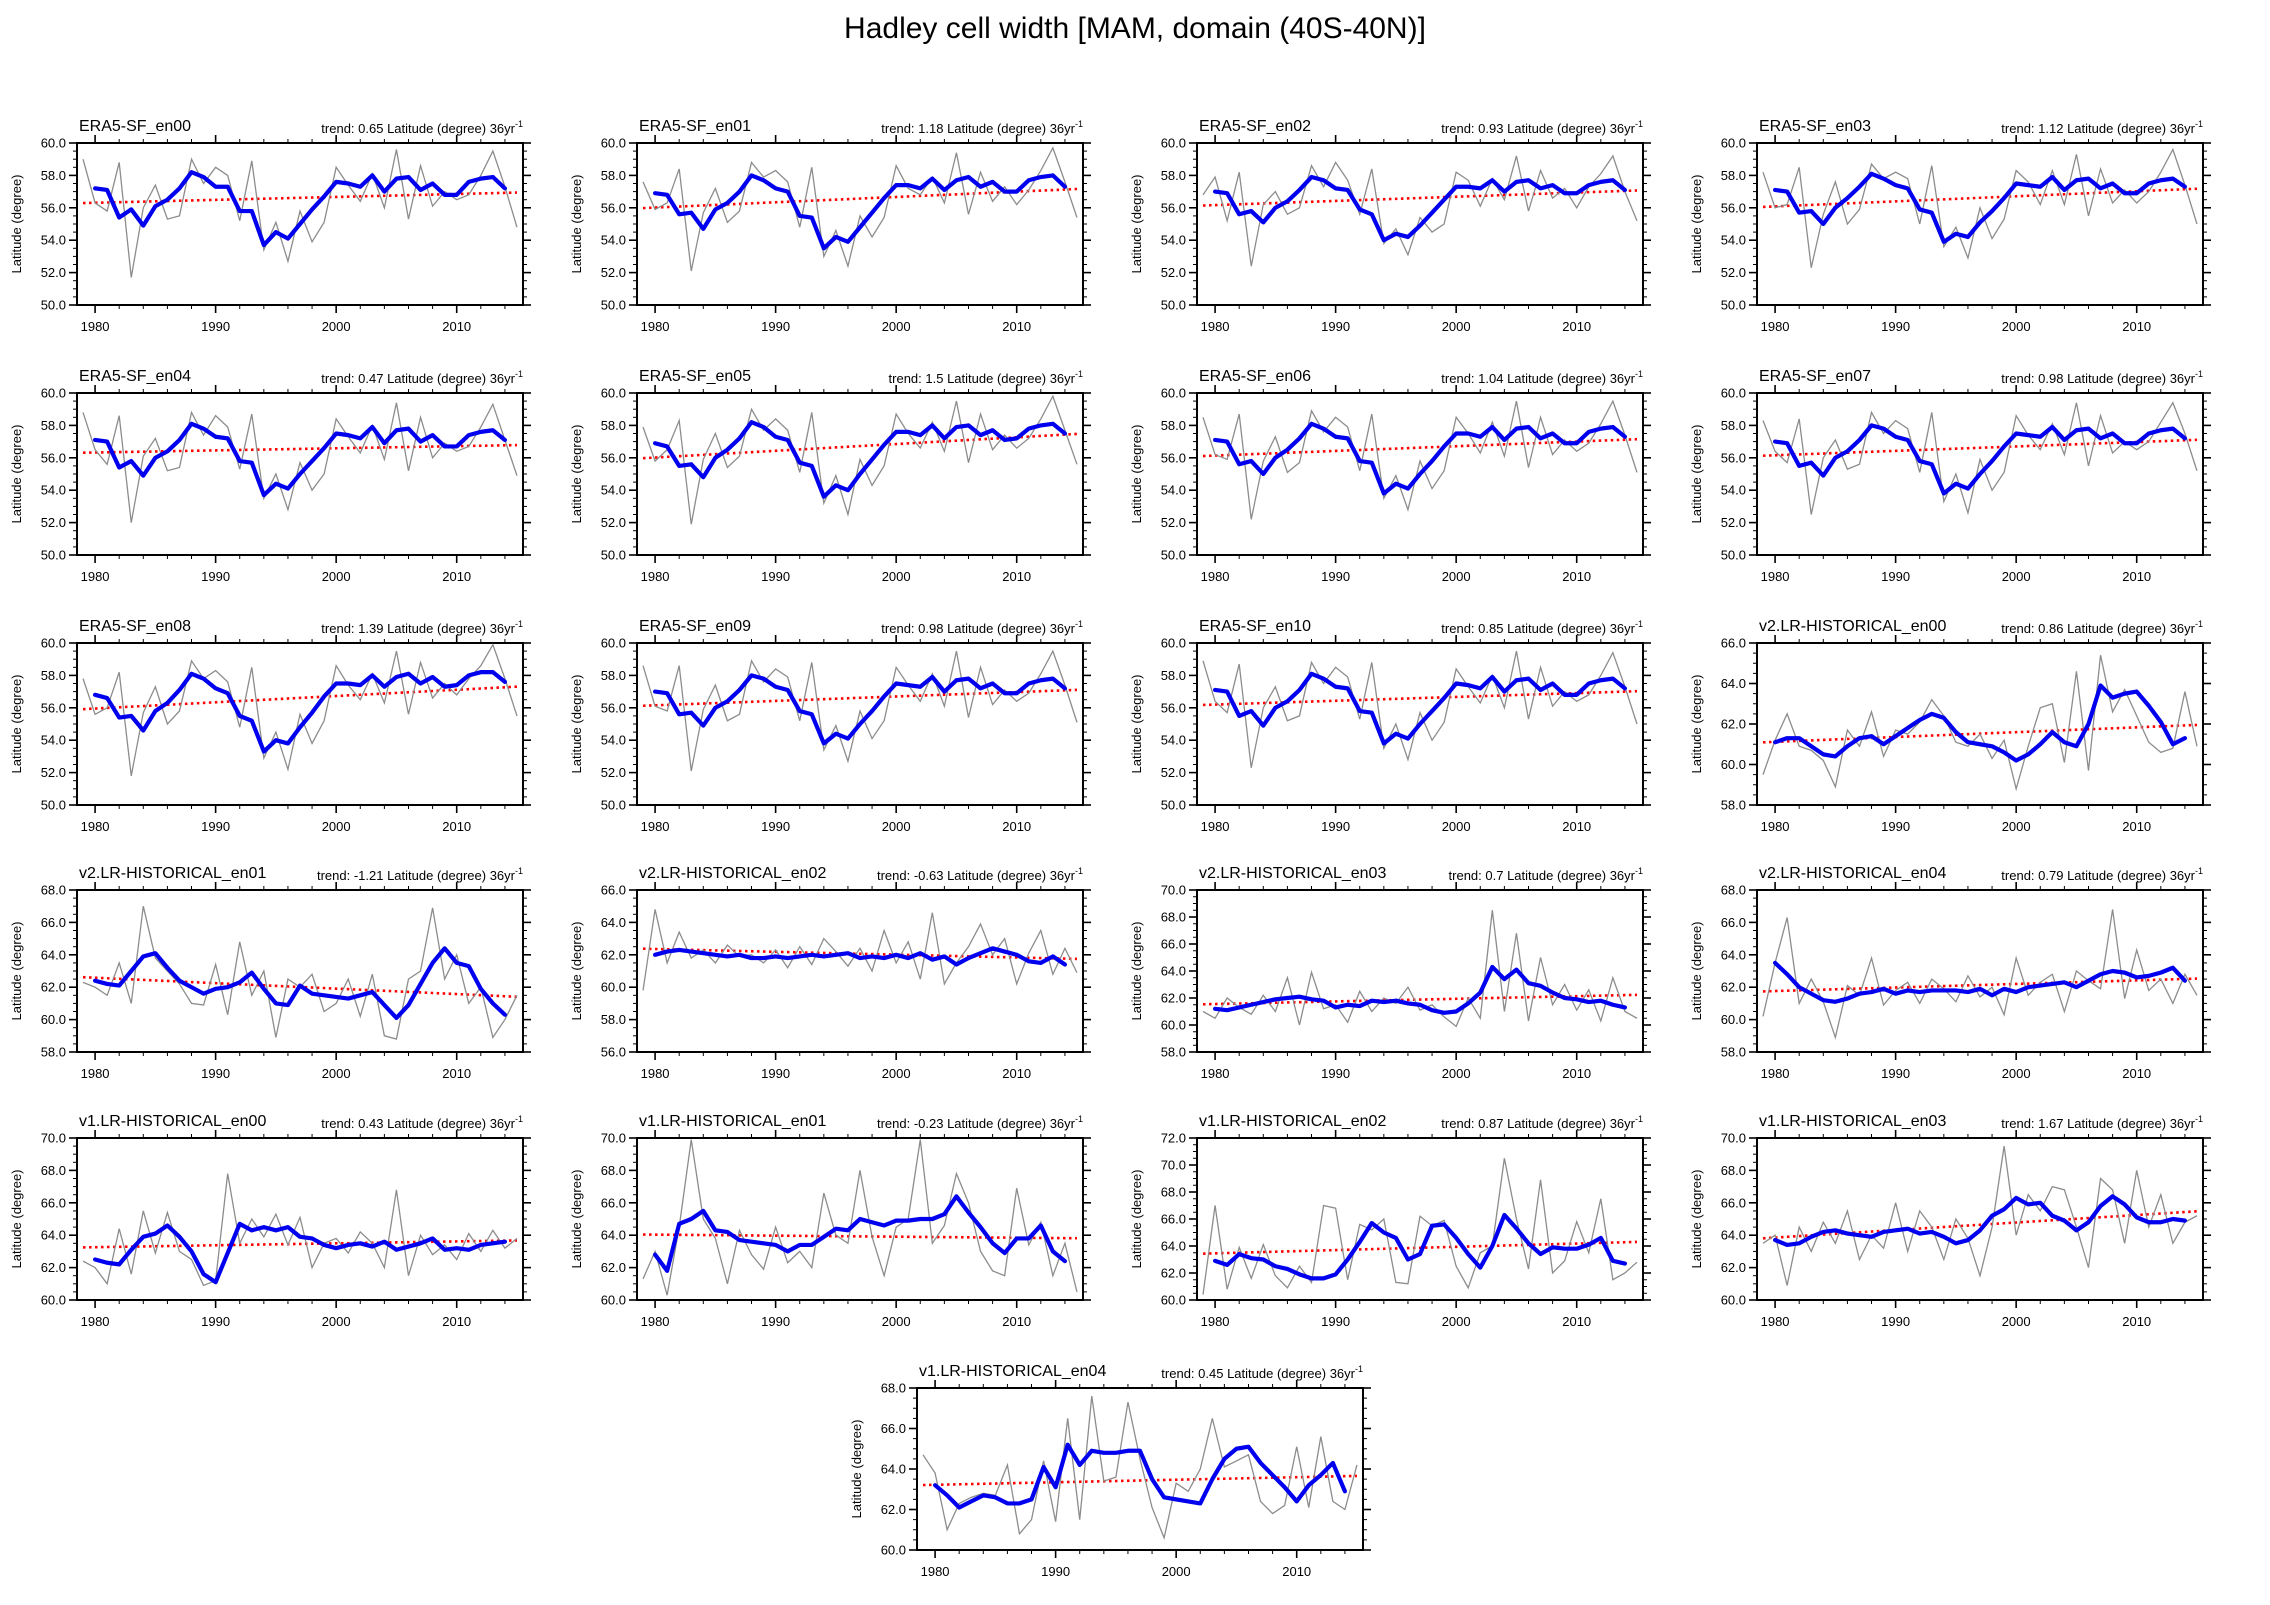 Image resolution: width=2270 pixels, height=1605 pixels. I want to click on y-tick-label: 62.0, so click(1733, 987).